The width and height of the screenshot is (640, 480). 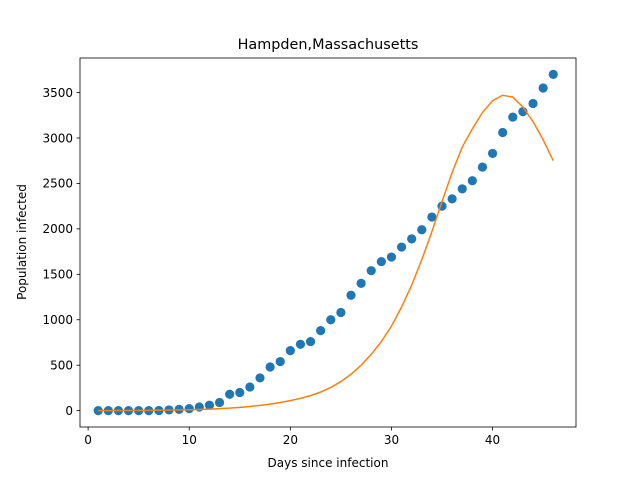 I want to click on y-tick-label: 1500, so click(x=57, y=275).